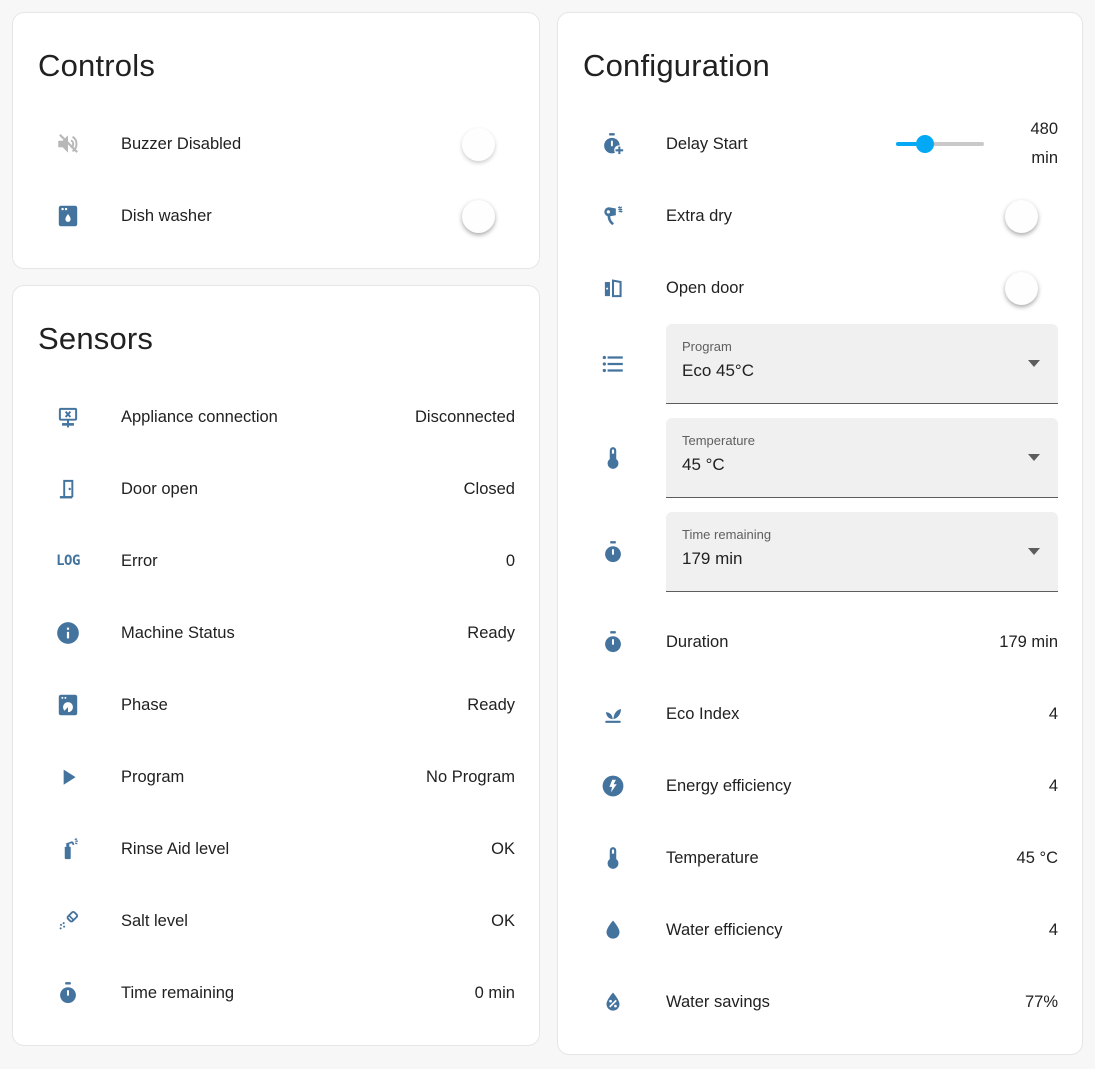 The width and height of the screenshot is (1095, 1069). Describe the element at coordinates (153, 776) in the screenshot. I see `sensor-label: Program` at that location.